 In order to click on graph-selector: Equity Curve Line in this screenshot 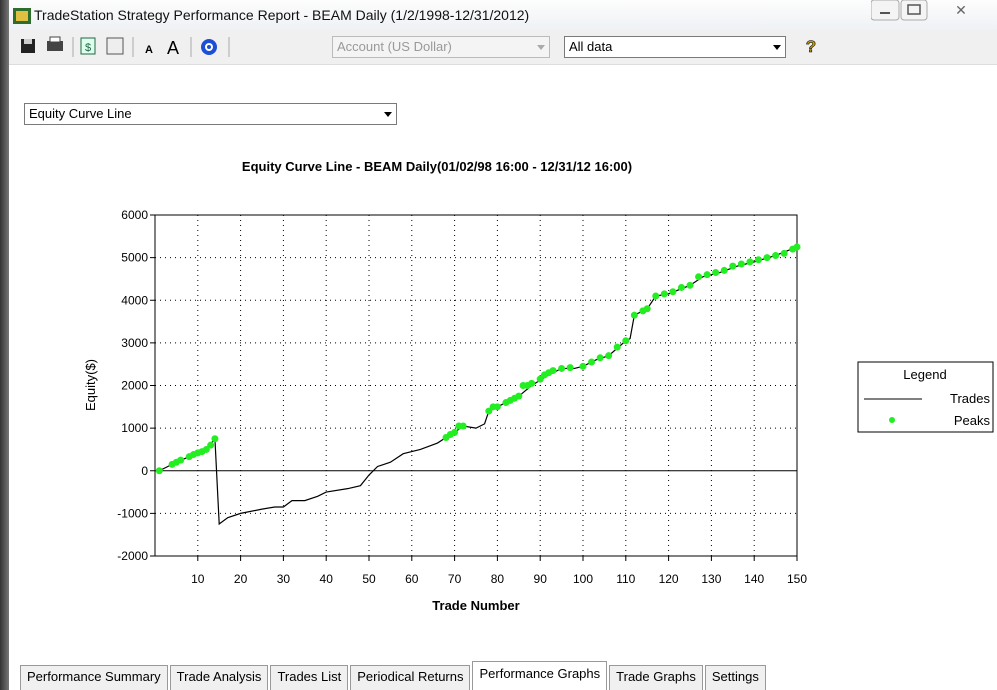, I will do `click(210, 114)`.